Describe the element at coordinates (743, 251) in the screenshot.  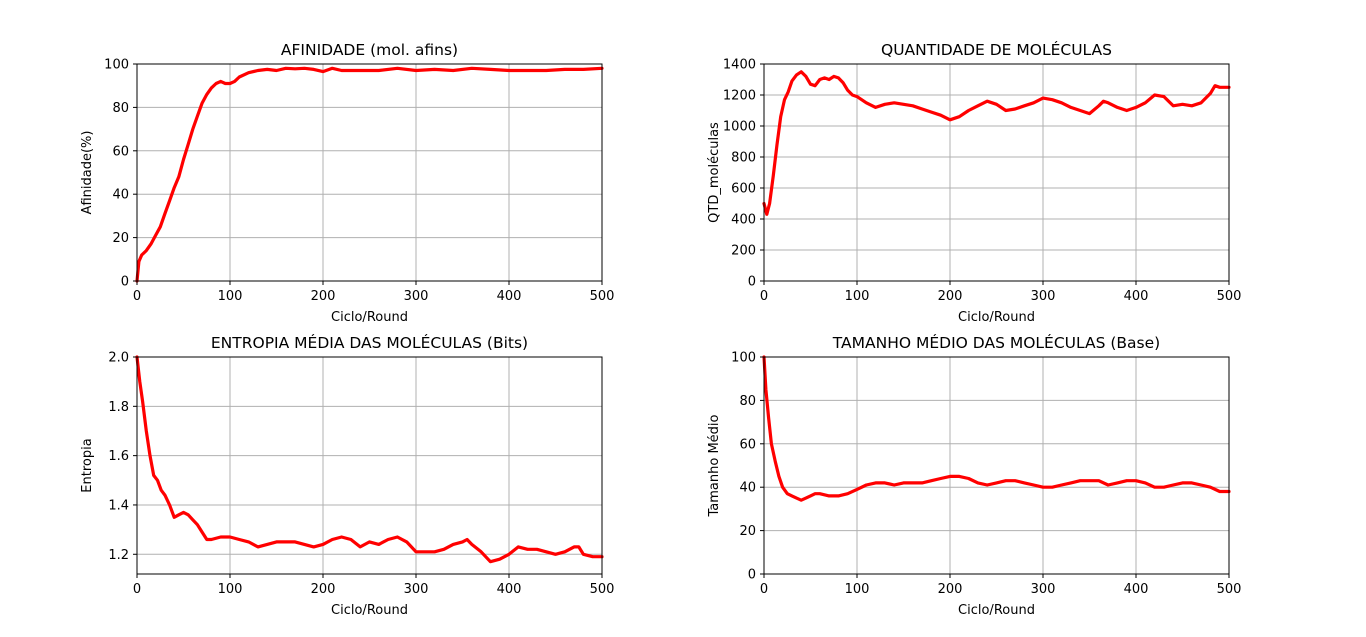
I see `y-tick-label-1: 200` at that location.